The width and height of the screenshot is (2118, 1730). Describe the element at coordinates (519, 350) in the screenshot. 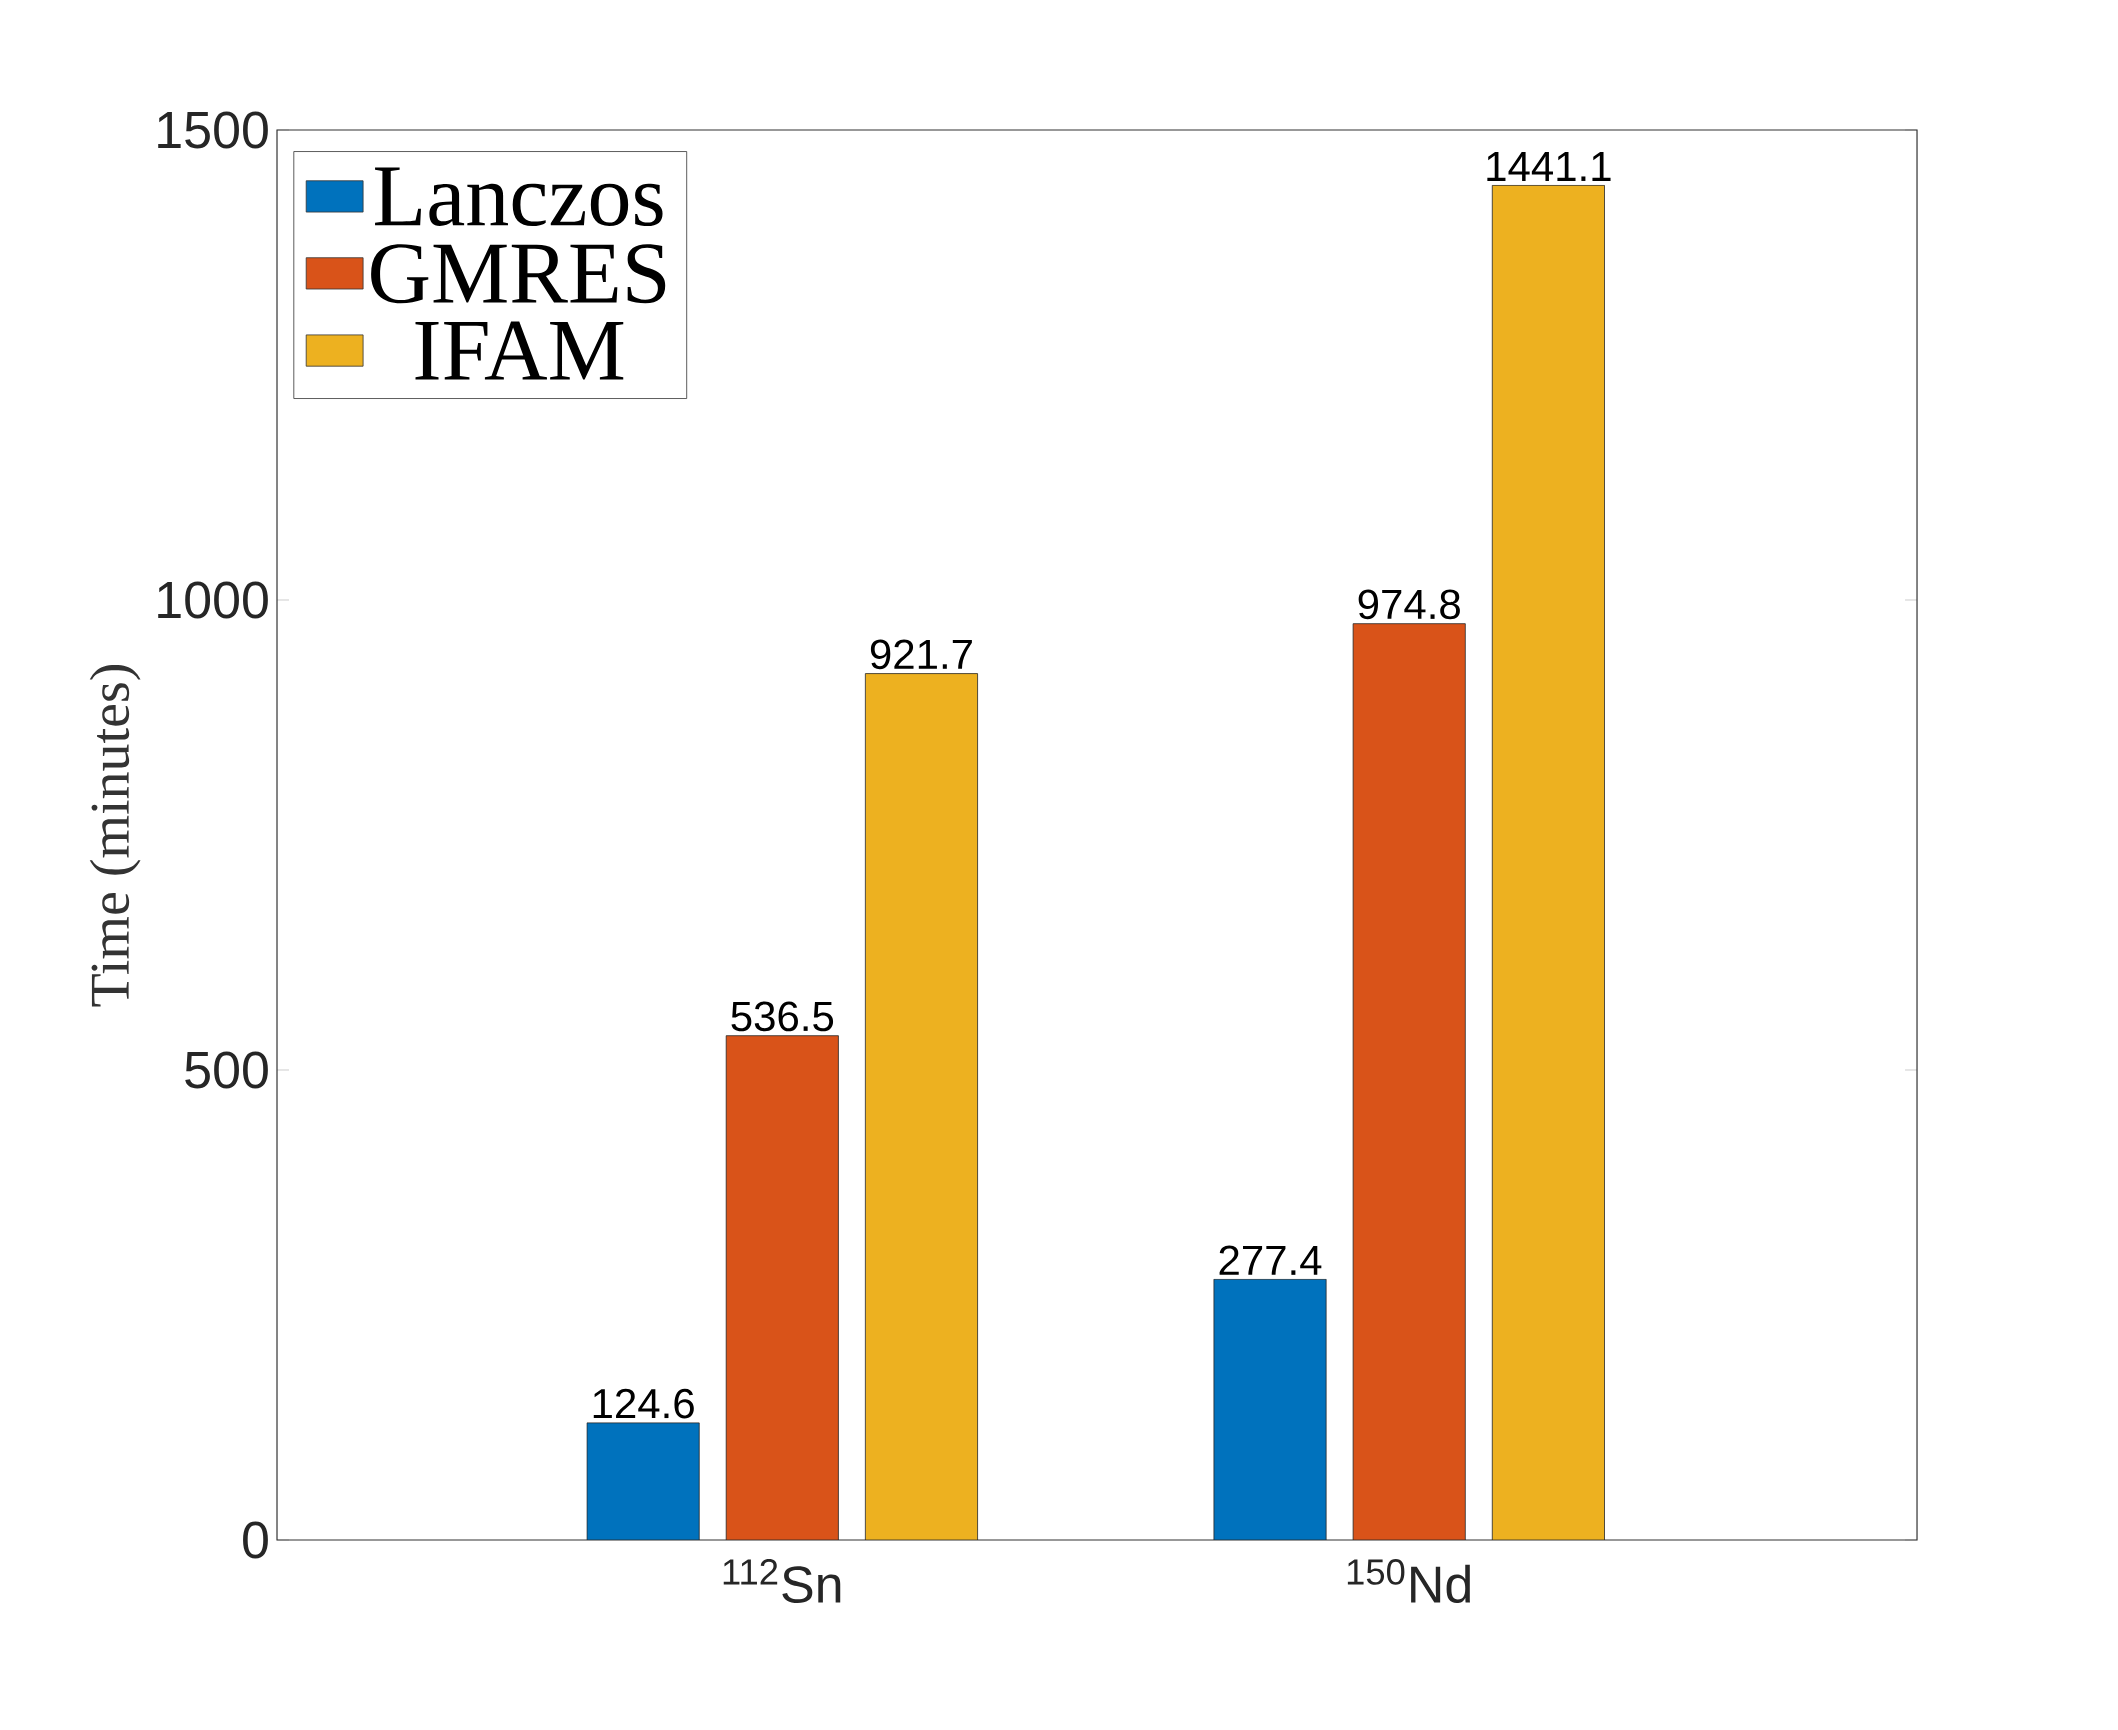

I see `legend-label: IFAM` at that location.